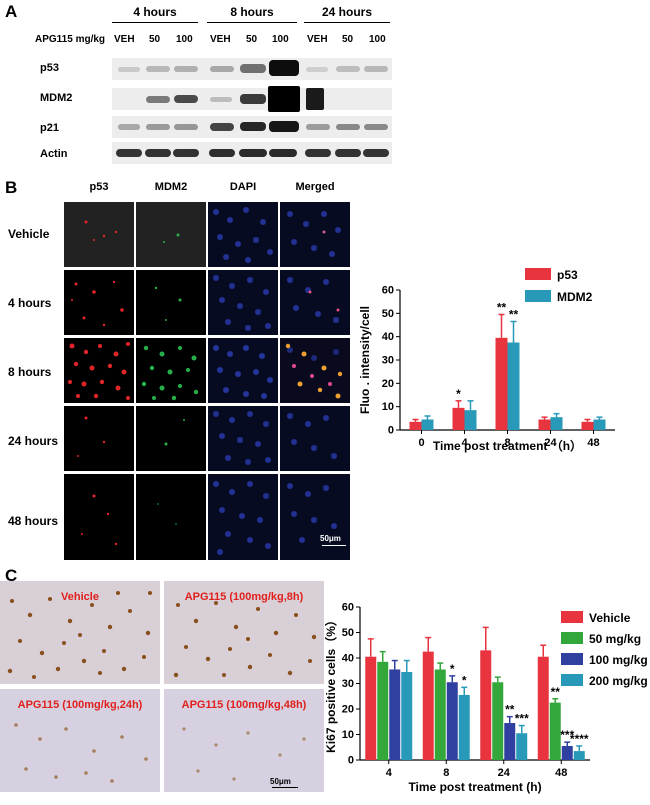 The height and width of the screenshot is (805, 650). I want to click on panel-c-letter: C, so click(11, 575).